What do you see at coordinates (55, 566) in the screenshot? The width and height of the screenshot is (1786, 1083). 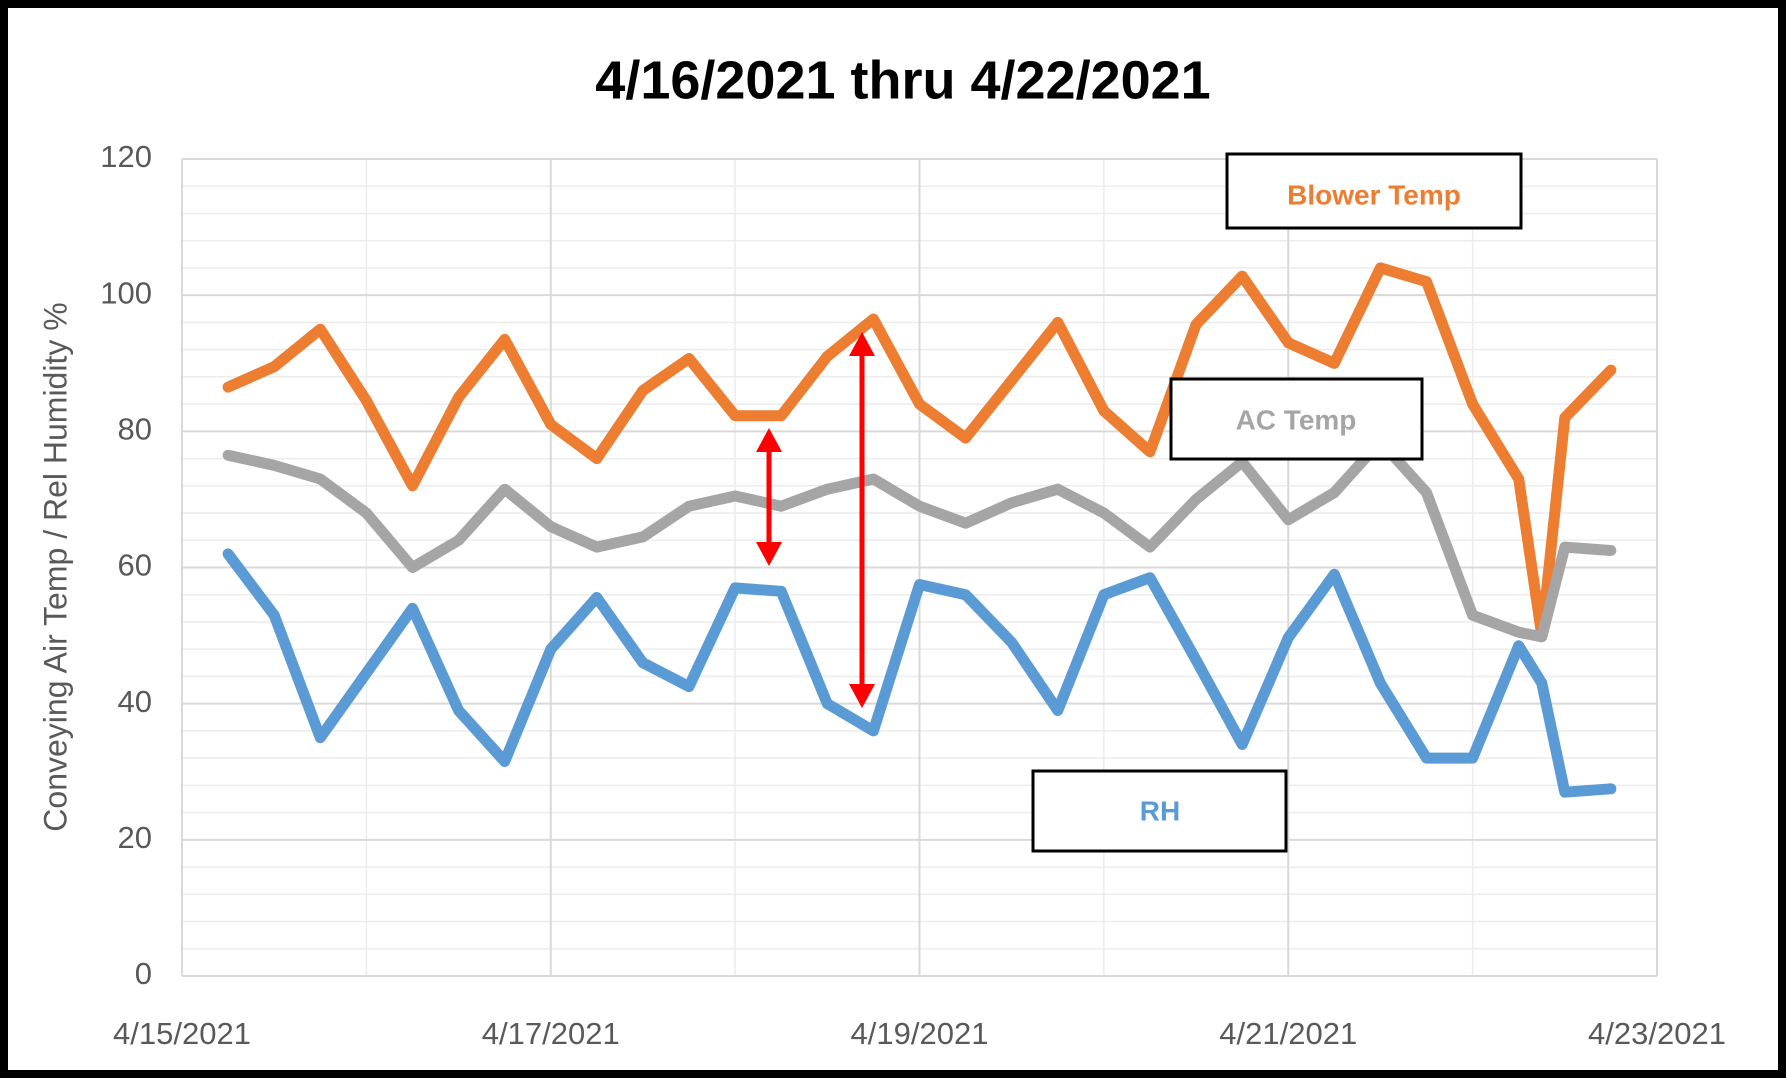 I see `y-axis-title: Conveying Air Temp / Rel Humidity %` at bounding box center [55, 566].